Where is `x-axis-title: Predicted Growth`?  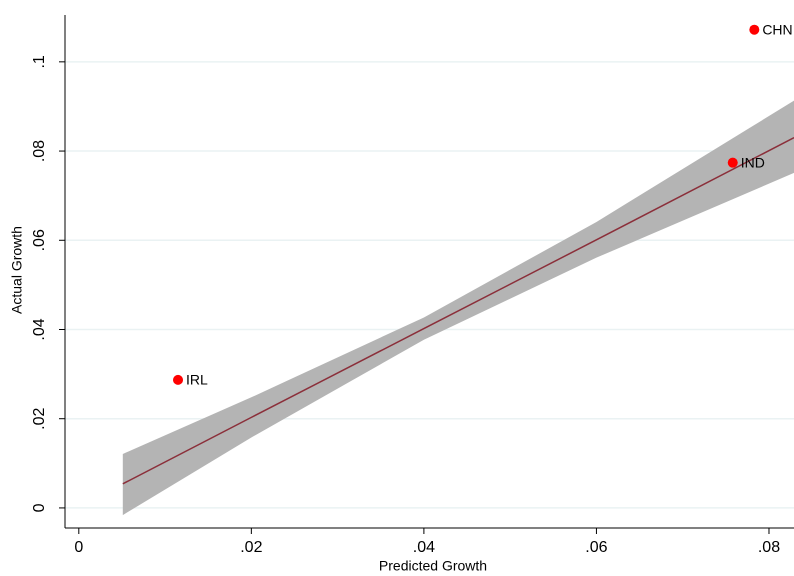 x-axis-title: Predicted Growth is located at coordinates (433, 566).